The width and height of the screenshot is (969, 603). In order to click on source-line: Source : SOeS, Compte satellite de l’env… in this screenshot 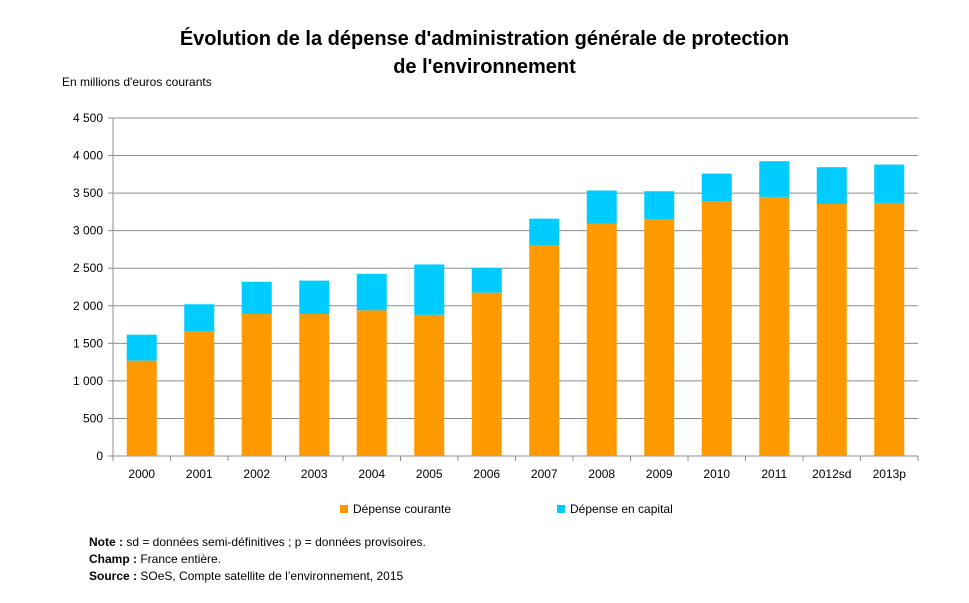, I will do `click(257, 576)`.